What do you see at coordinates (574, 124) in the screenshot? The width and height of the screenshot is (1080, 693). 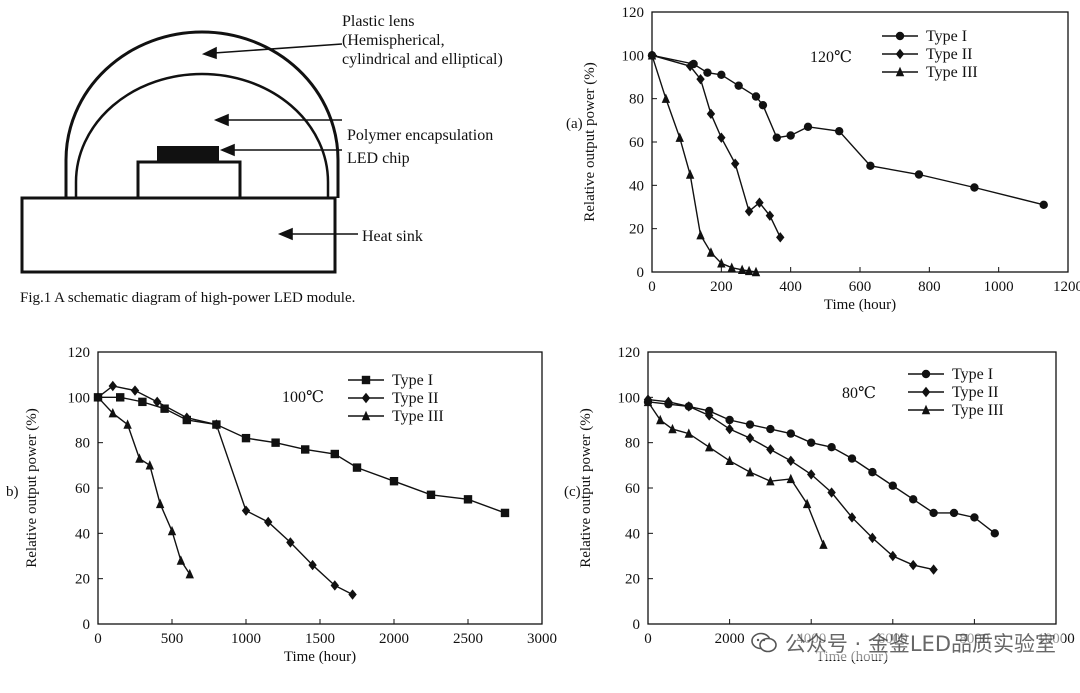 I see `panel-label: (a)` at bounding box center [574, 124].